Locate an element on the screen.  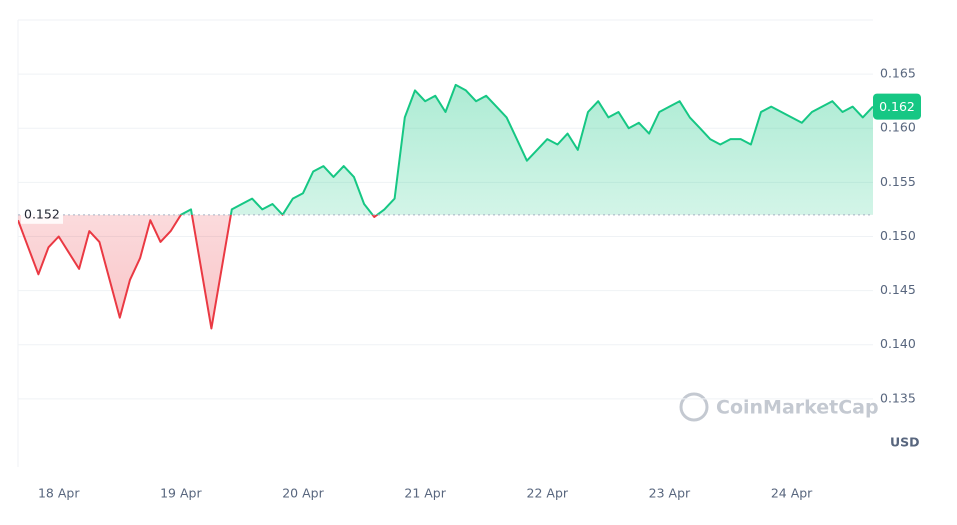
x-tick-label: 23 Apr is located at coordinates (670, 493).